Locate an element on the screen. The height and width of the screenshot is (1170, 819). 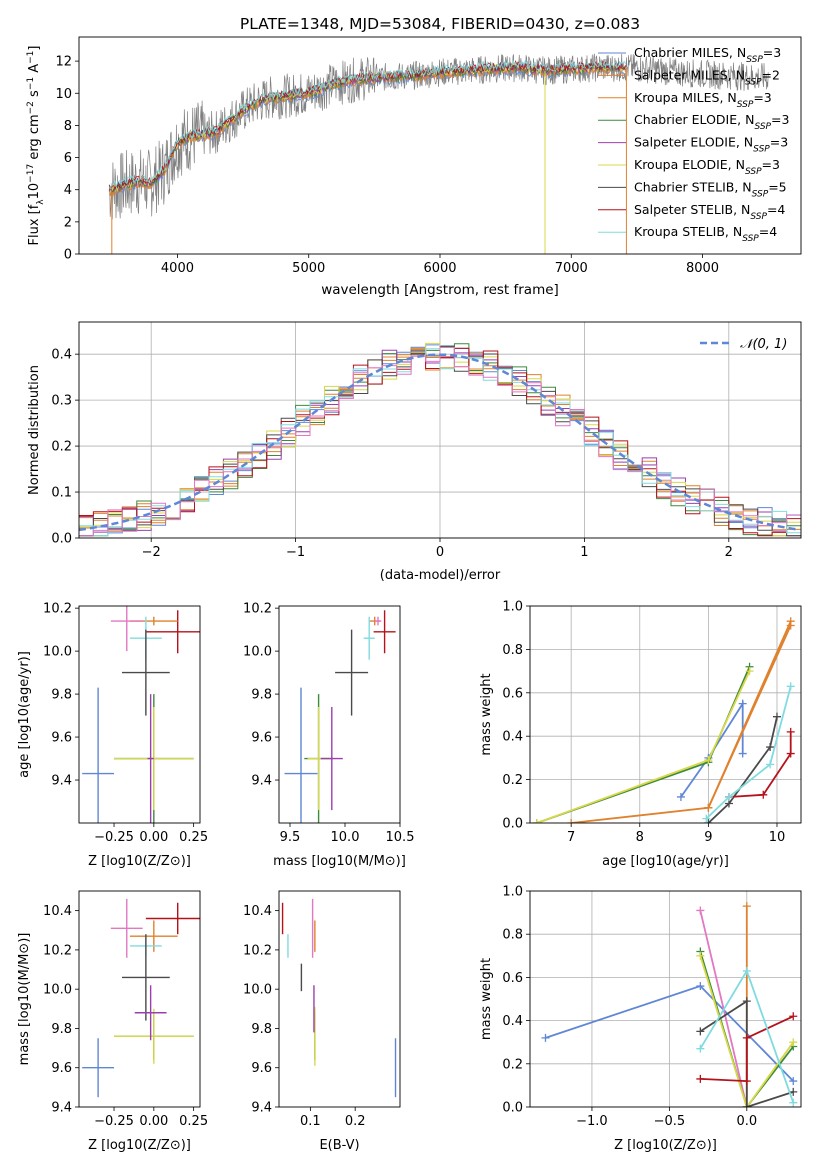
x-tick-label: 9 is located at coordinates (708, 837).